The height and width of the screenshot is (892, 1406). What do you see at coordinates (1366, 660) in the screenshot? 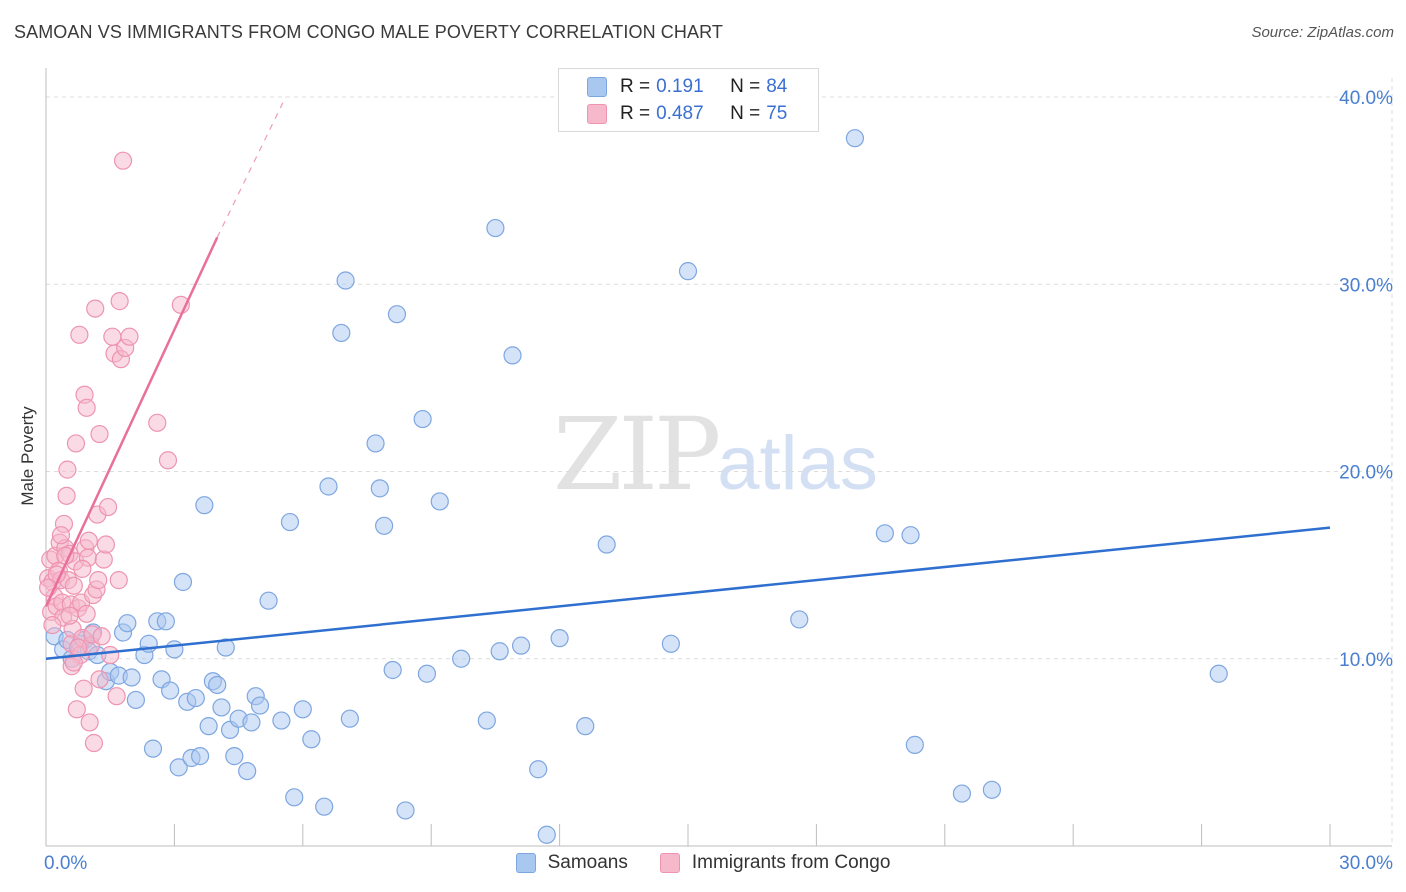
I see `y-tick-label-10: 10.0%` at bounding box center [1366, 660].